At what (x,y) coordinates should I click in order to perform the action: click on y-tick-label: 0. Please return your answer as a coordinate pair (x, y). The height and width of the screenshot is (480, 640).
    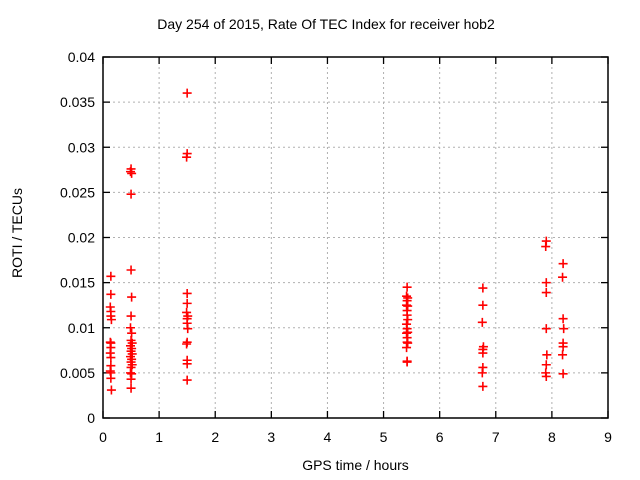
    Looking at the image, I should click on (91, 418).